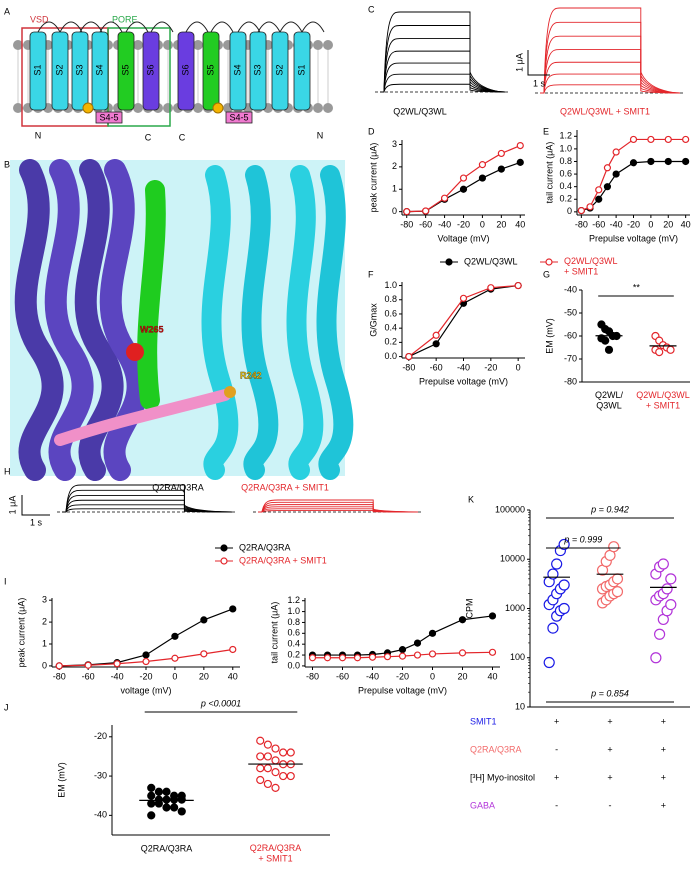  What do you see at coordinates (518, 367) in the screenshot?
I see `x-tick-label: 0` at bounding box center [518, 367].